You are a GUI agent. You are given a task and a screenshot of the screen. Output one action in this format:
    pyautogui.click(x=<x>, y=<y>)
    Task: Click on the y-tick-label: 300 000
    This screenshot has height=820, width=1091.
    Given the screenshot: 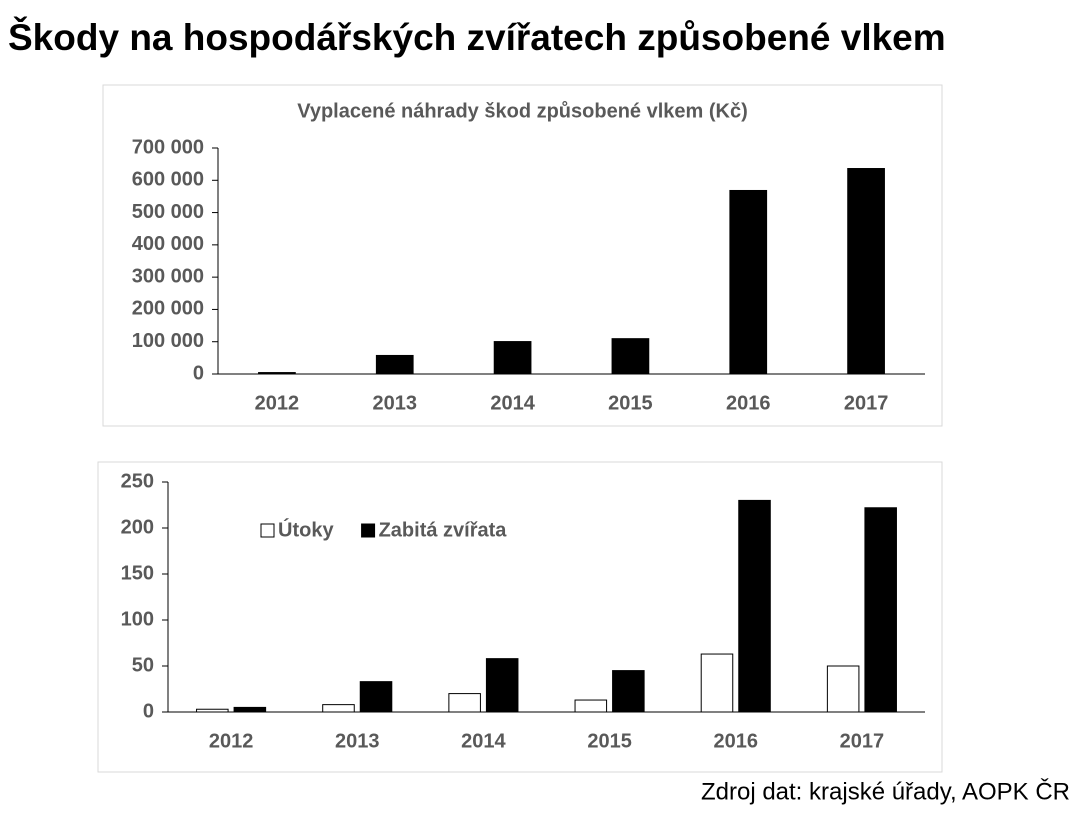 What is the action you would take?
    pyautogui.click(x=168, y=276)
    